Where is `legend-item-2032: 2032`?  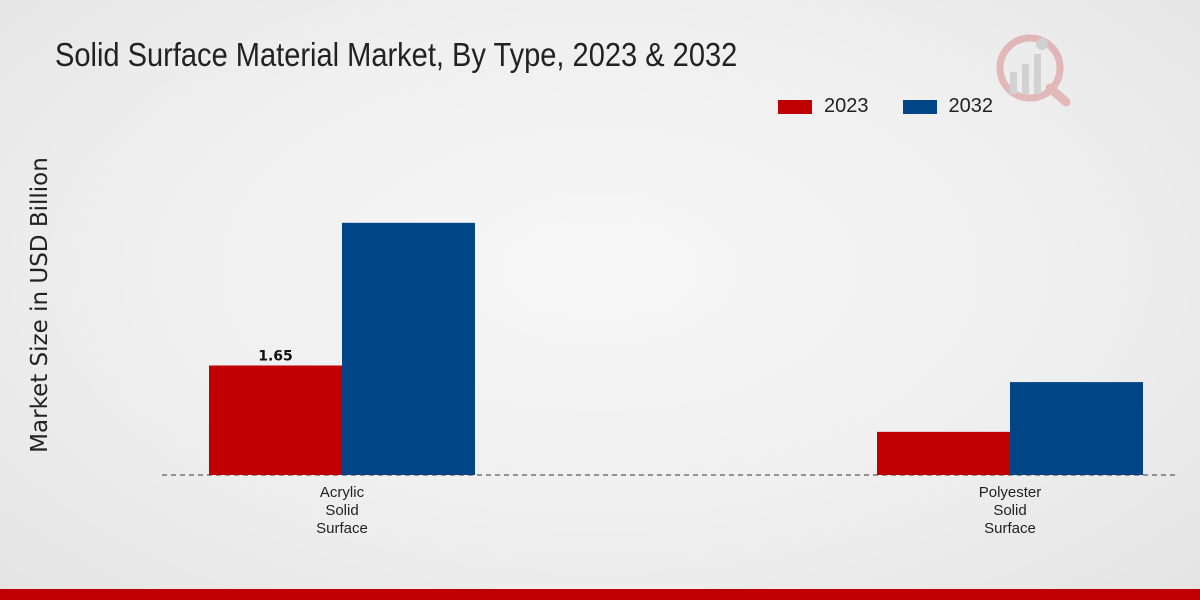
legend-item-2032: 2032 is located at coordinates (948, 106).